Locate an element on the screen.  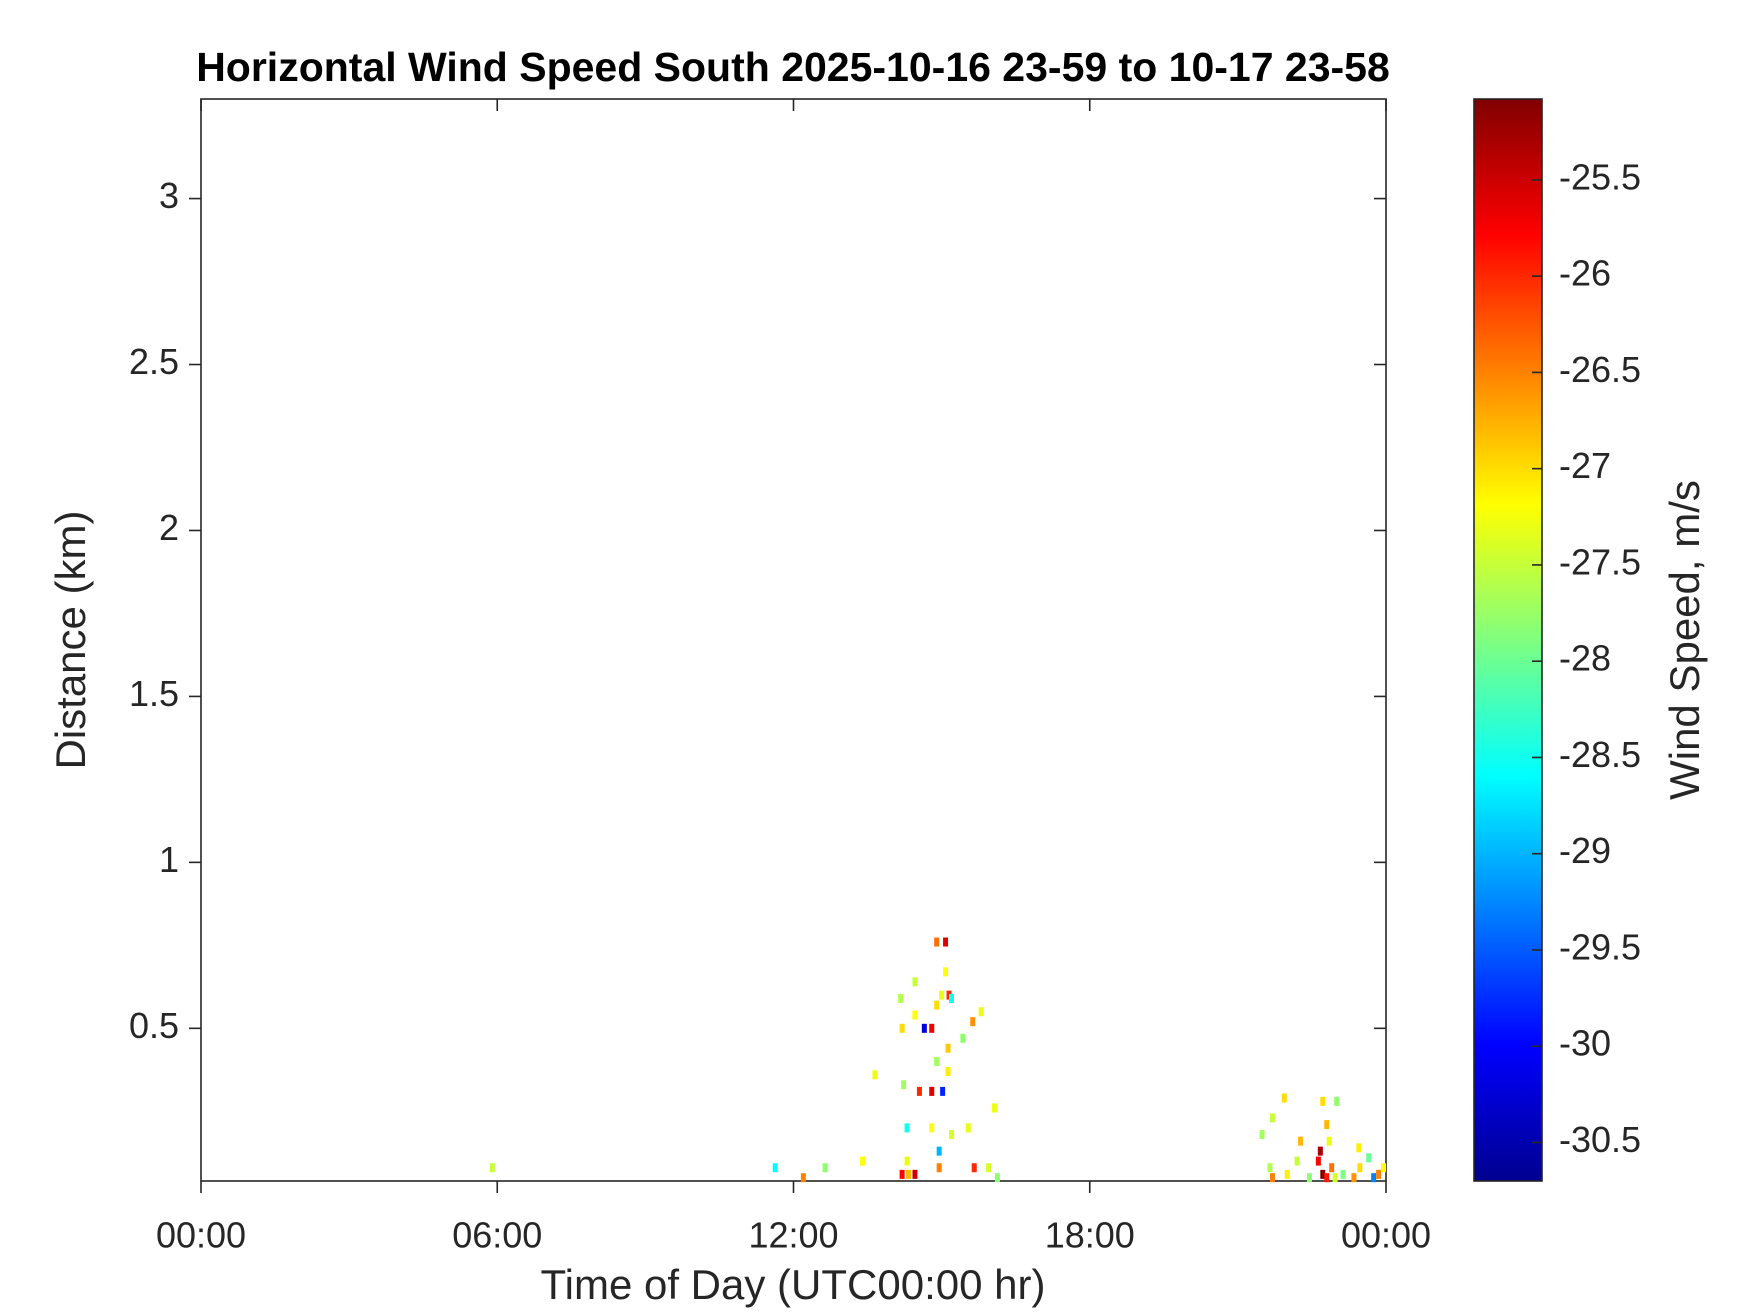
y-tick-label: 1 is located at coordinates (169, 859).